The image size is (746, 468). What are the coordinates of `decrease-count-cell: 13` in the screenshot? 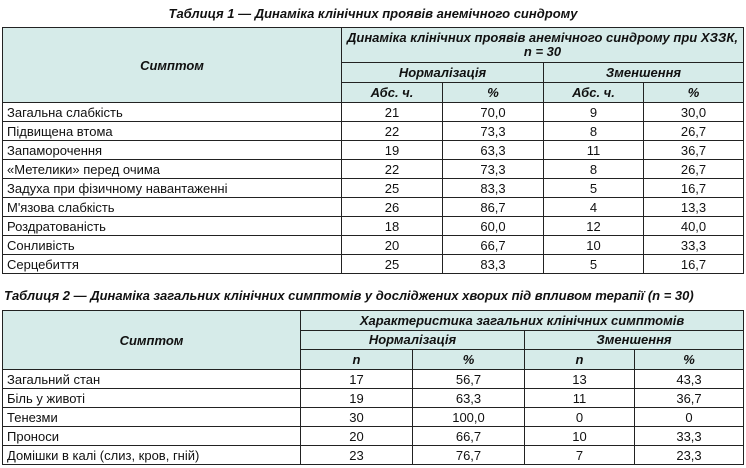 It's located at (579, 379).